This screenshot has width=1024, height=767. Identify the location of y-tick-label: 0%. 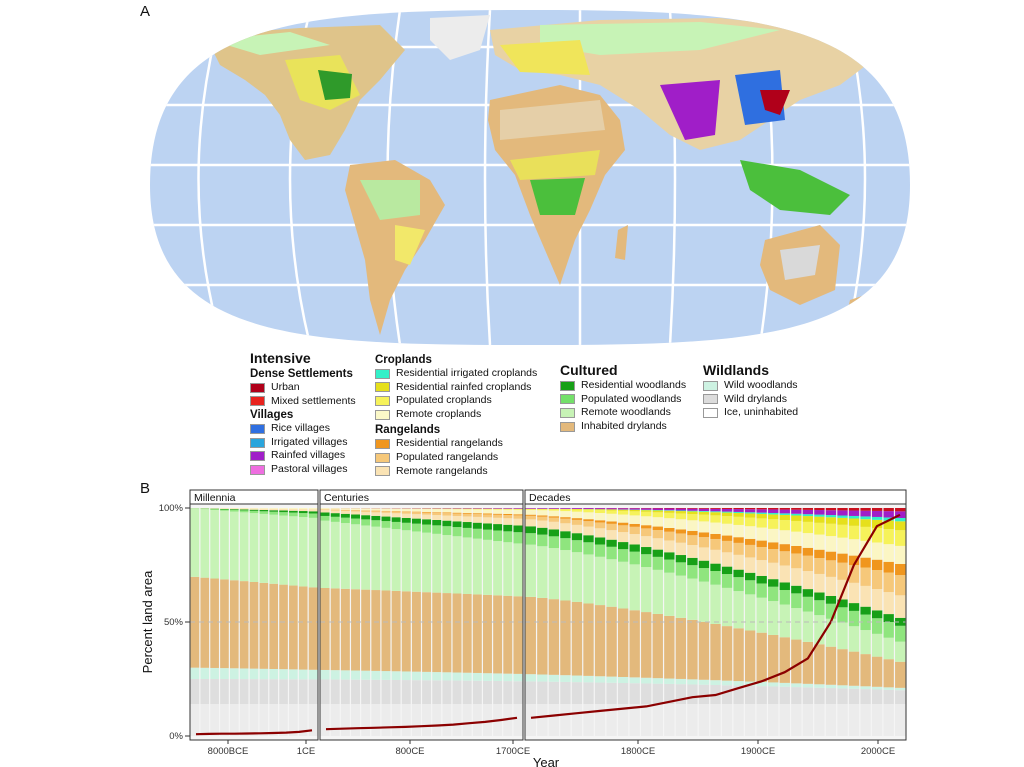
(176, 736).